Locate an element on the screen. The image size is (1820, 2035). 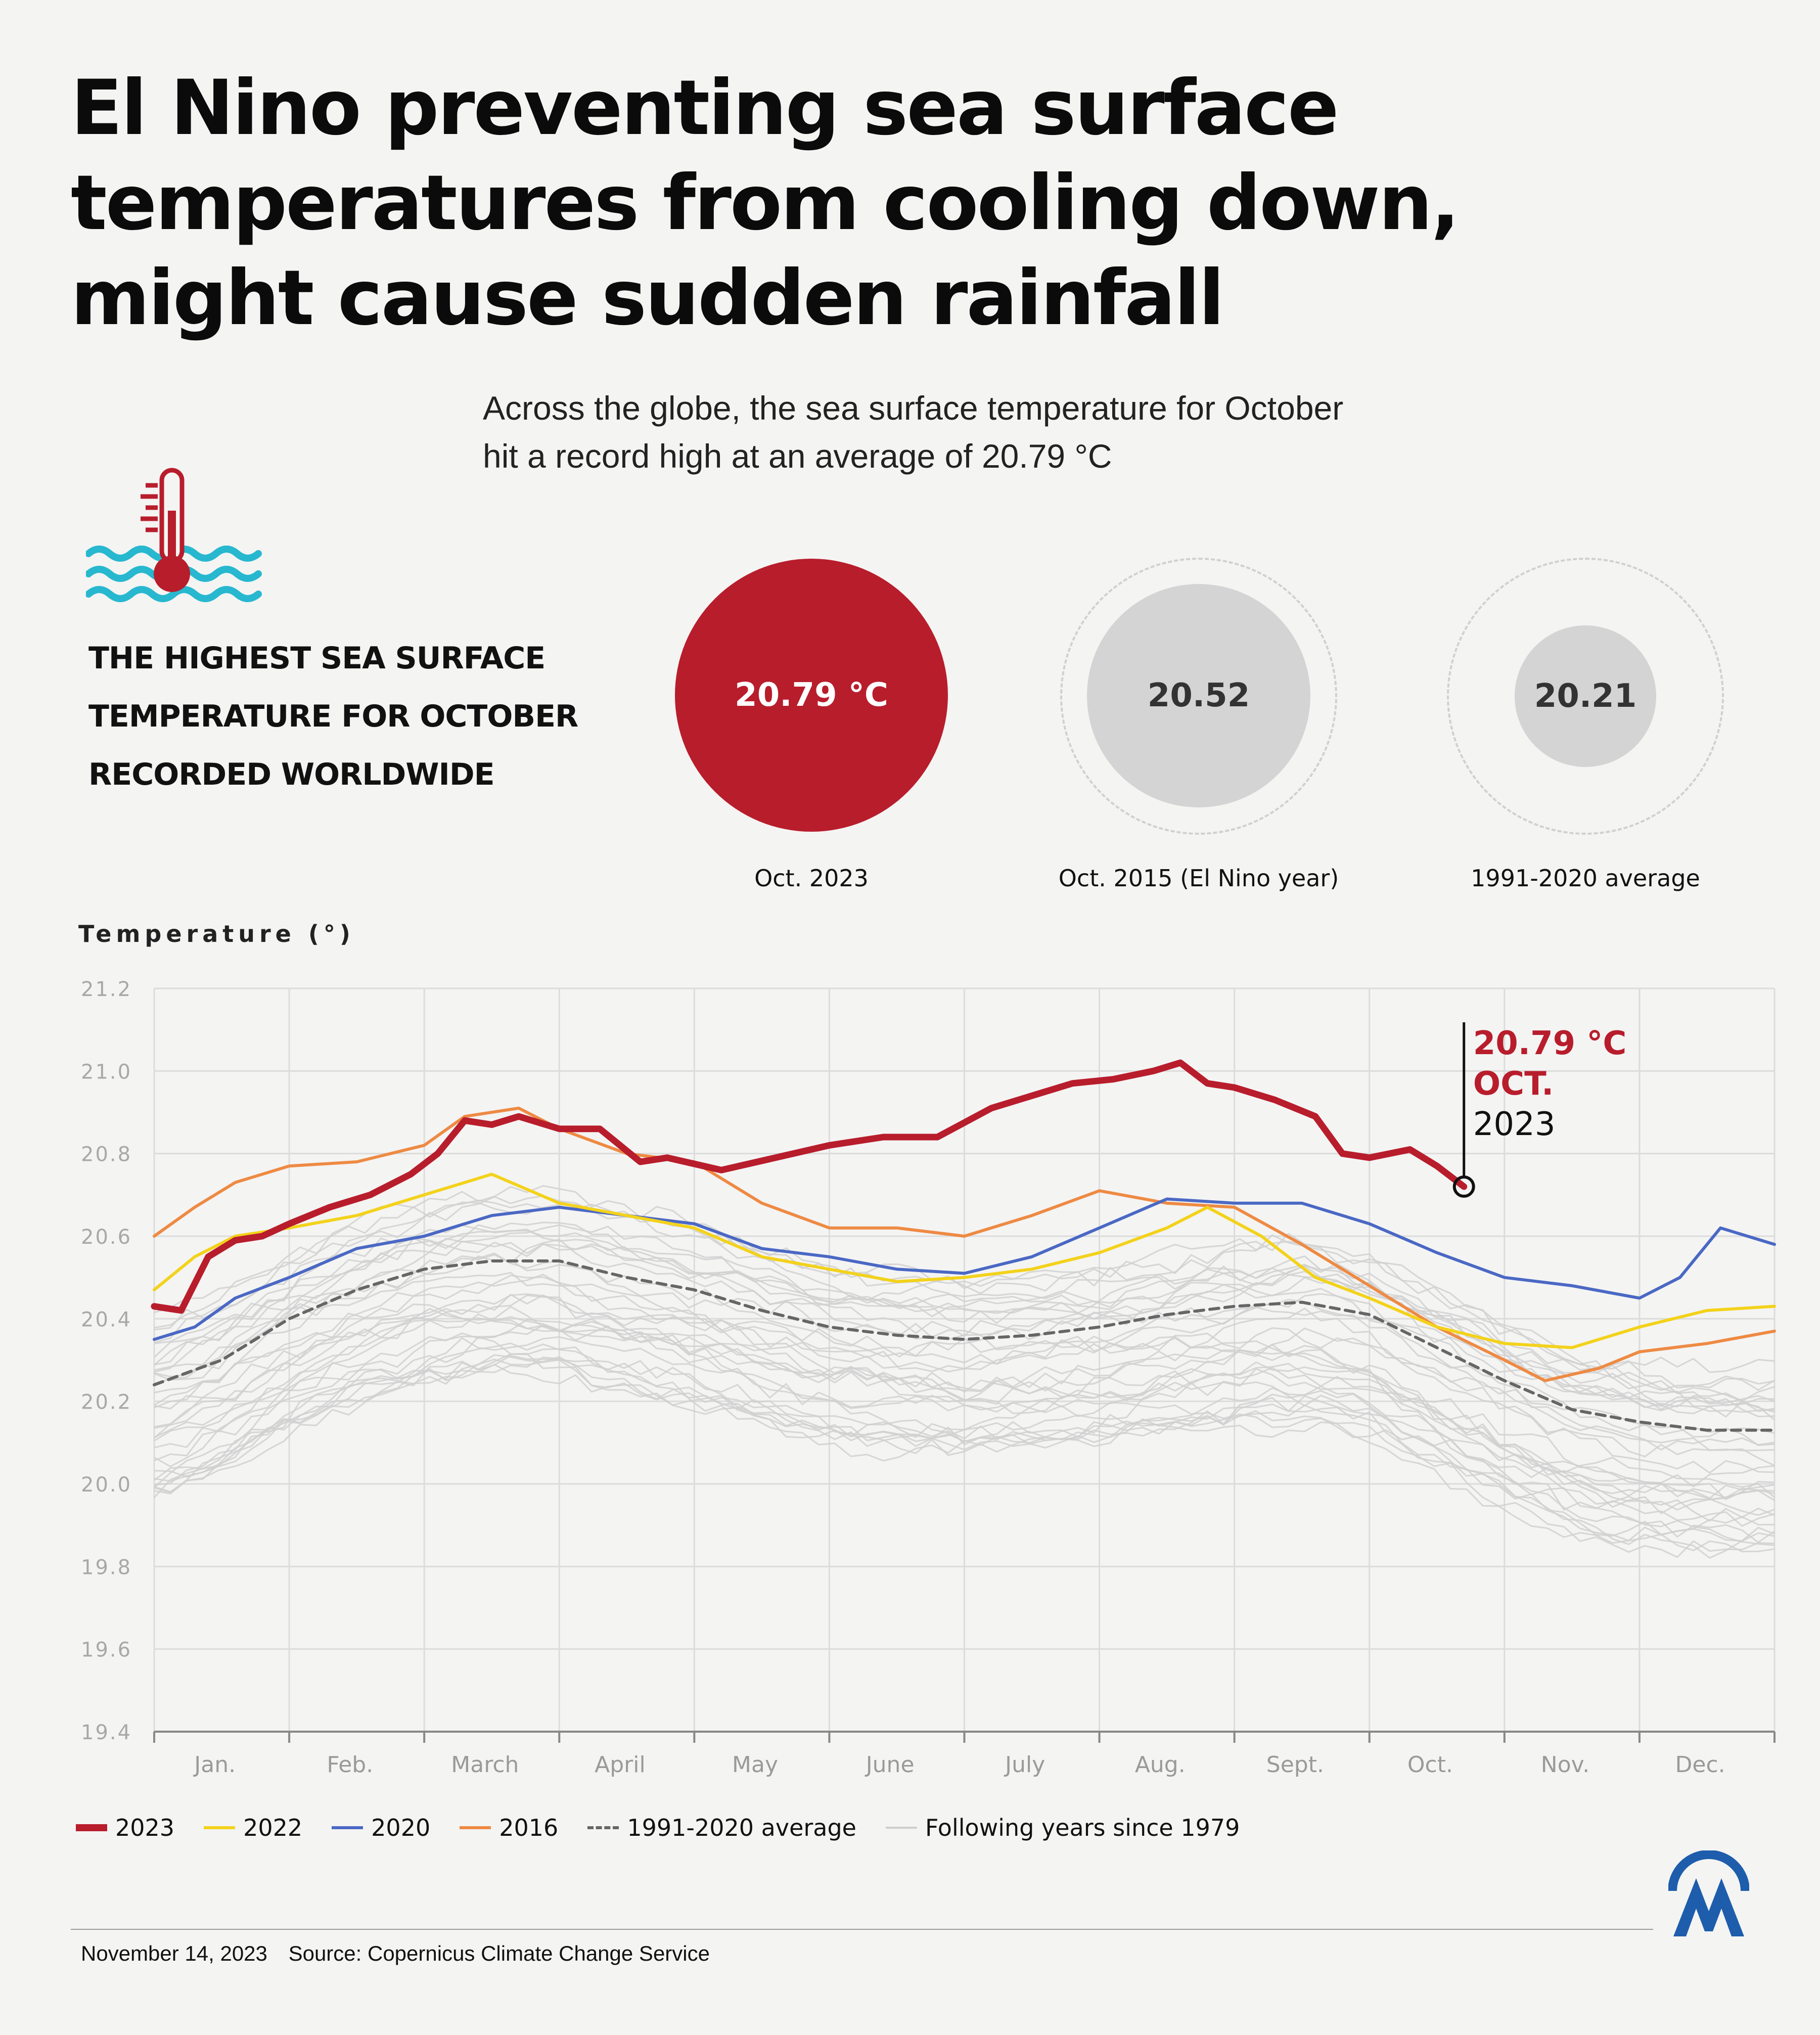
stat-ring-2015 is located at coordinates (1198, 696).